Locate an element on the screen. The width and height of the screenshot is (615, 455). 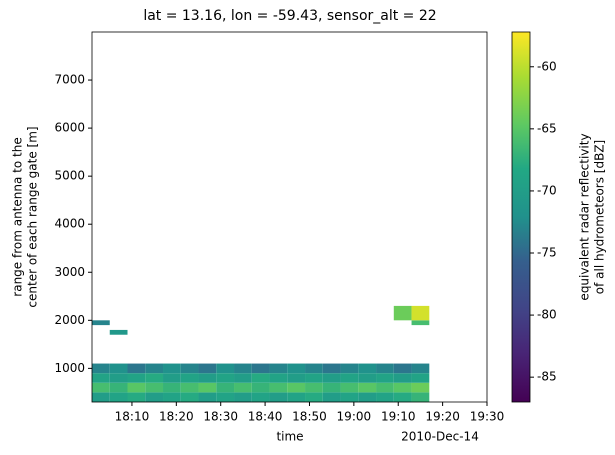
y-tick-label: 6000 is located at coordinates (69, 128).